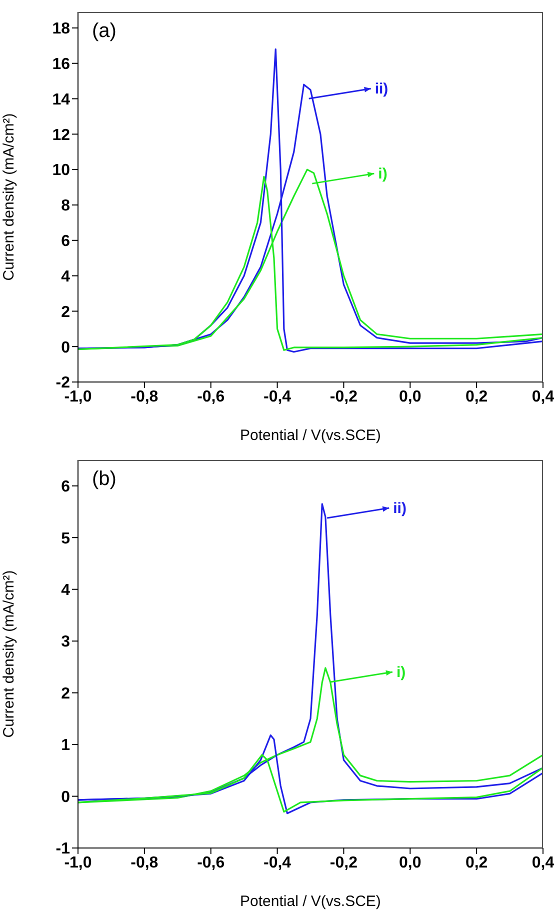  Describe the element at coordinates (65, 642) in the screenshot. I see `y-tick-label: 3` at that location.